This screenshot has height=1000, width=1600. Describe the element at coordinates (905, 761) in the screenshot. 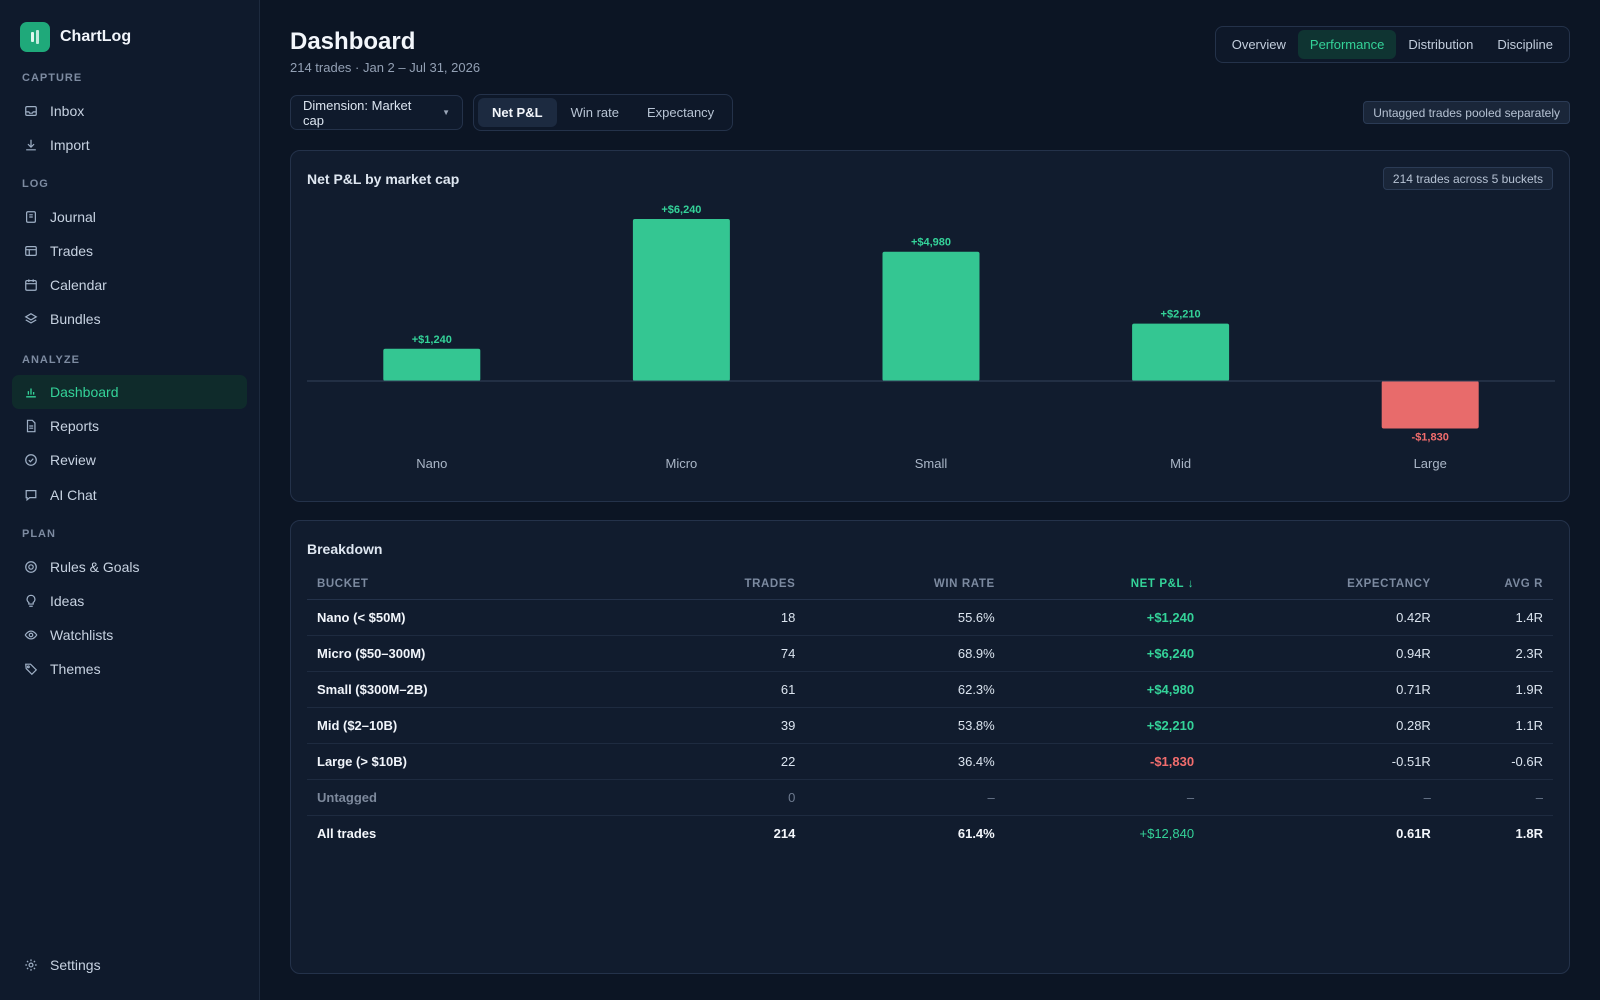

I see `cell-win-rate: 36.4%` at that location.